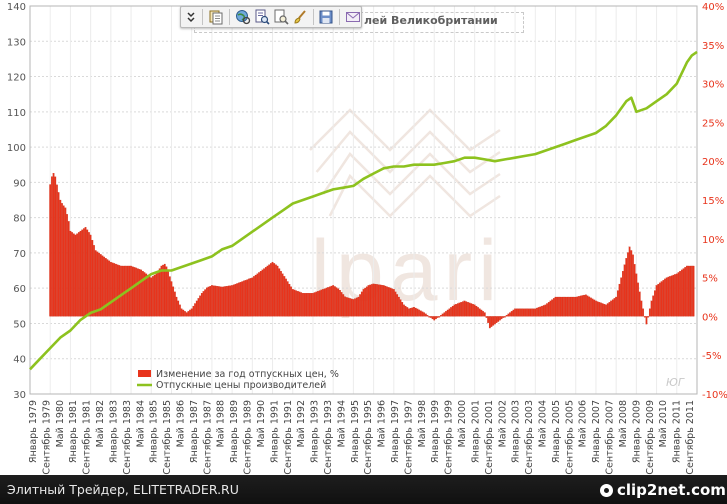 Image resolution: width=727 pixels, height=504 pixels. Describe the element at coordinates (288, 437) in the screenshot. I see `x-axis-tick-label: Сентябрь 1991` at that location.